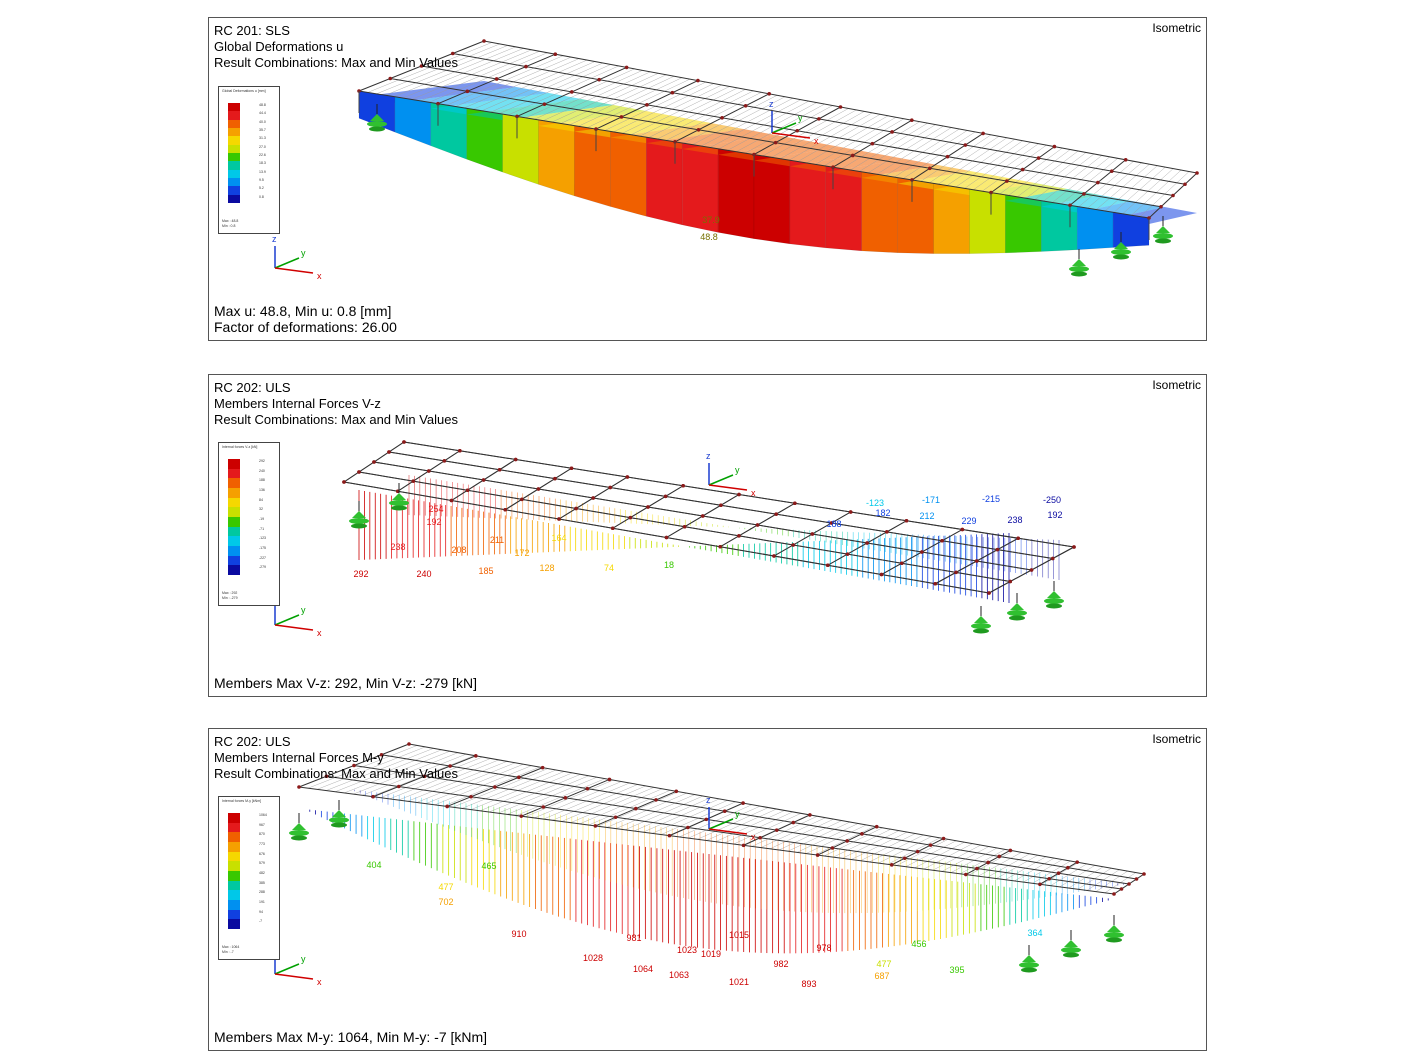 This screenshot has width=1417, height=1063. I want to click on view-mode-label: Isometric, so click(1176, 28).